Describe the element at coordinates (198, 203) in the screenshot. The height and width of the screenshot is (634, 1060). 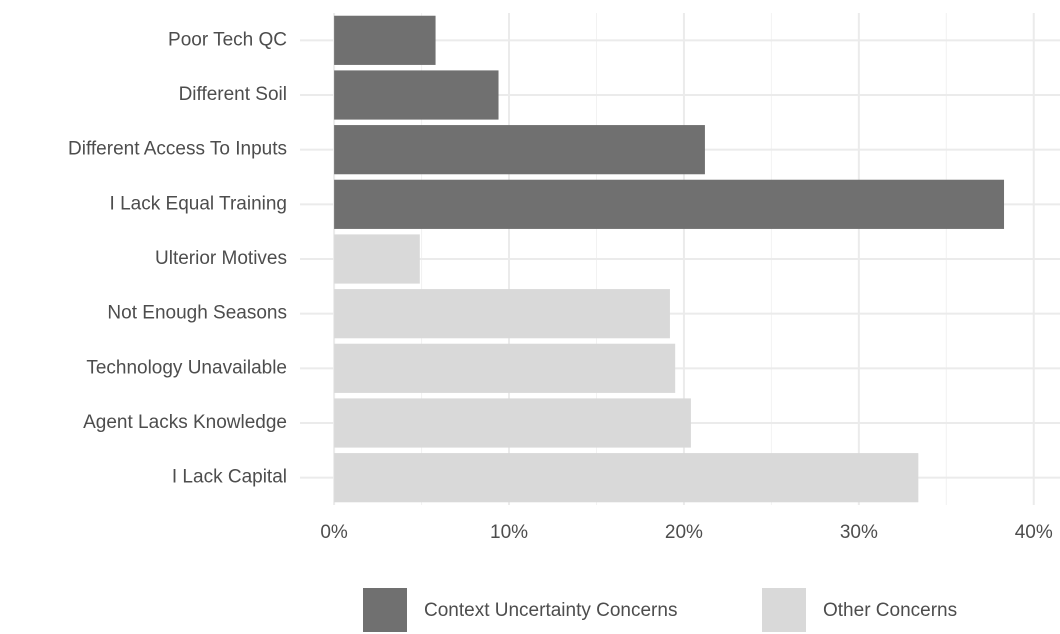
I see `y-tick-label: I Lack Equal Training` at that location.